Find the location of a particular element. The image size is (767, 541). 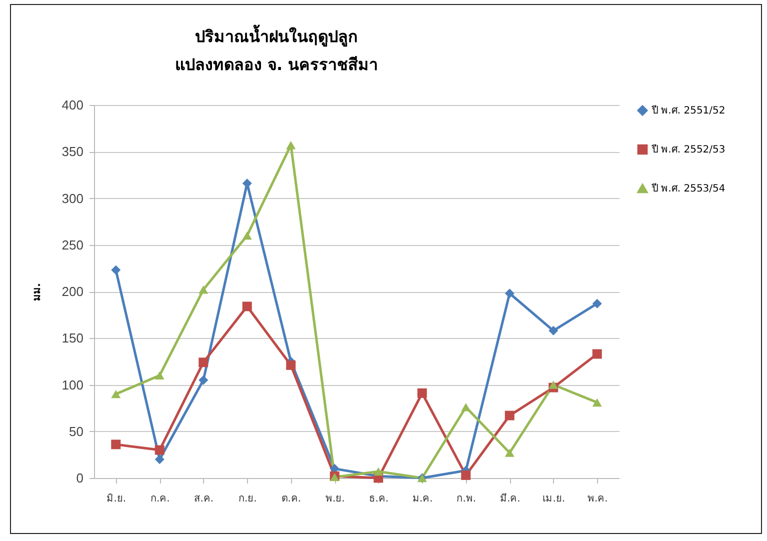

y-axis-title: มม. is located at coordinates (37, 292).